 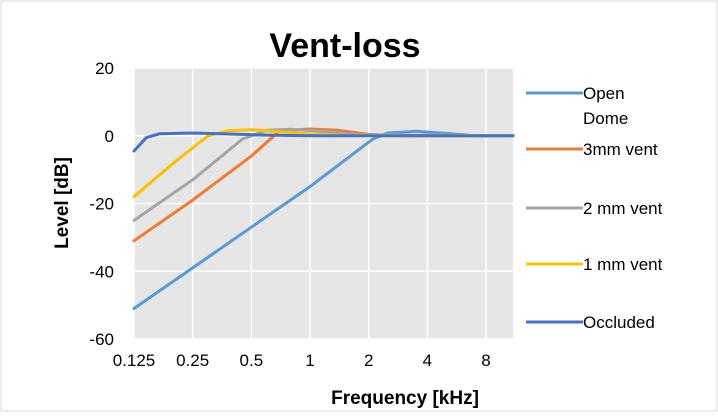 I want to click on x-tick-label: 2, so click(x=368, y=360).